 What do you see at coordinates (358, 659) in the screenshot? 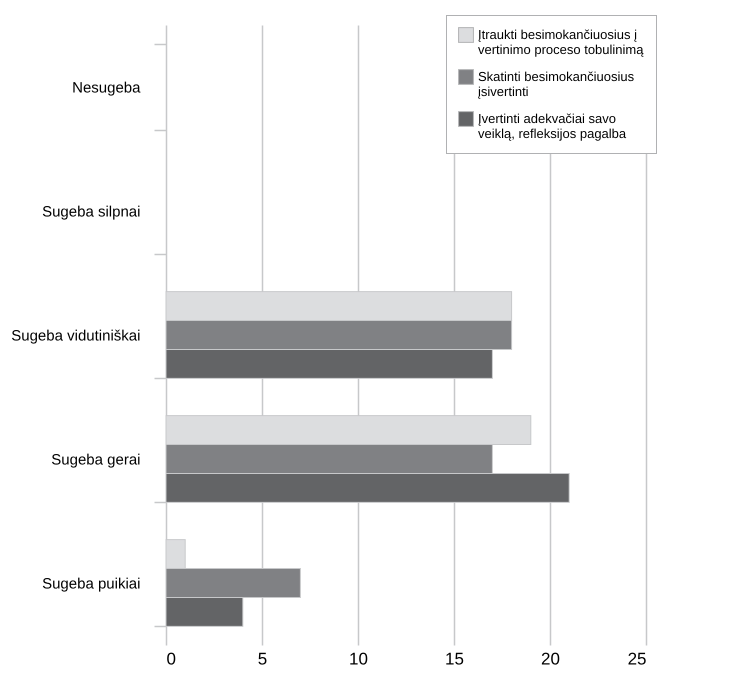
I see `x-tick-label: 10` at bounding box center [358, 659].